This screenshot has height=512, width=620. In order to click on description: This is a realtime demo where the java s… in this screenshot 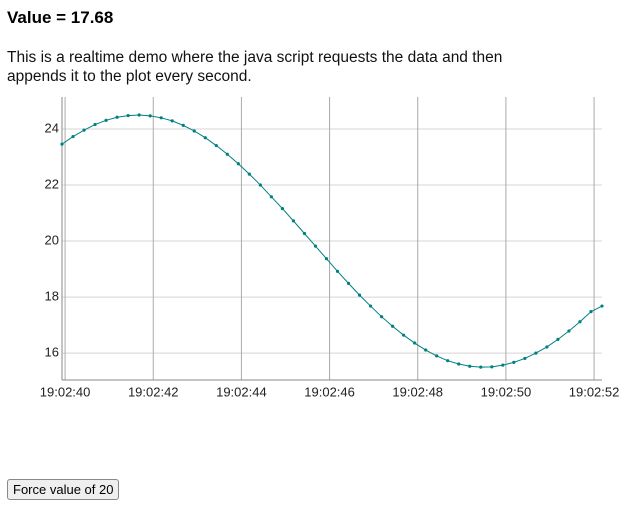, I will do `click(255, 67)`.